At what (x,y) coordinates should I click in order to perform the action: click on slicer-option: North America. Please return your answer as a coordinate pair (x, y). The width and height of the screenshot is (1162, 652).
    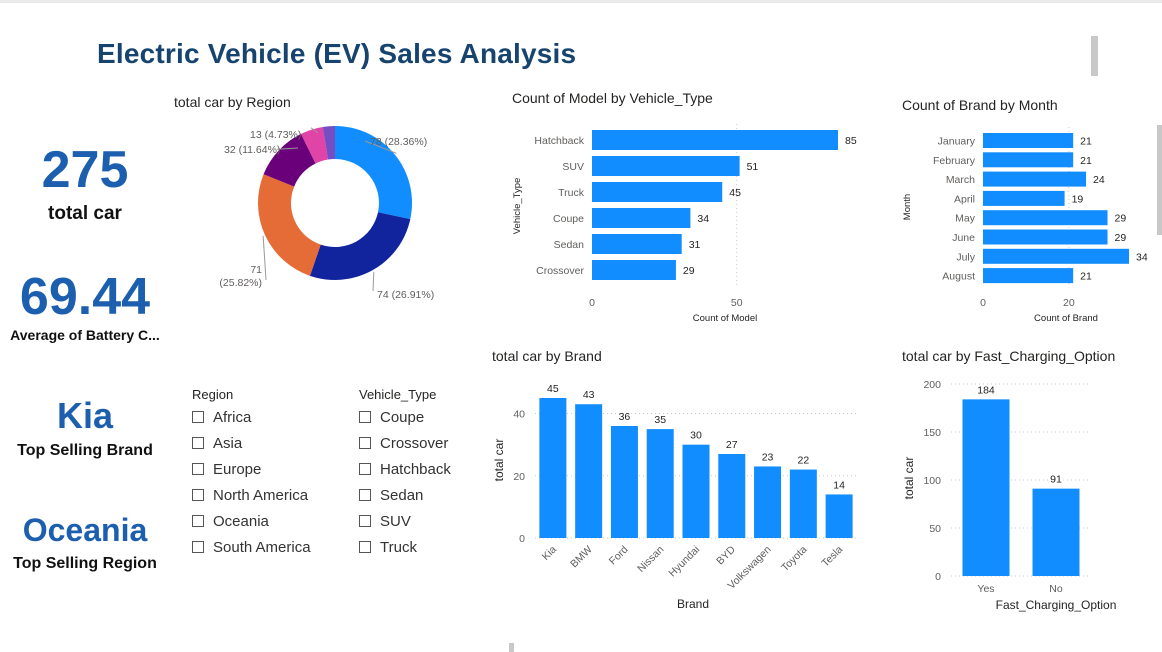
    Looking at the image, I should click on (267, 495).